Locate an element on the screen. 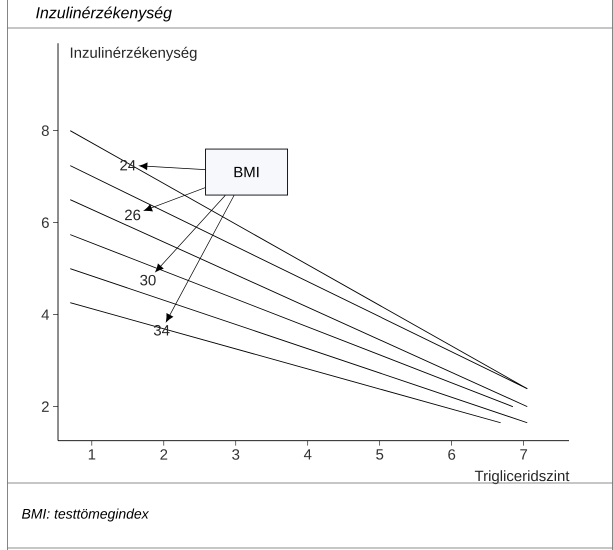 This screenshot has width=613, height=550. text: BMI: testtömegindex is located at coordinates (86, 515).